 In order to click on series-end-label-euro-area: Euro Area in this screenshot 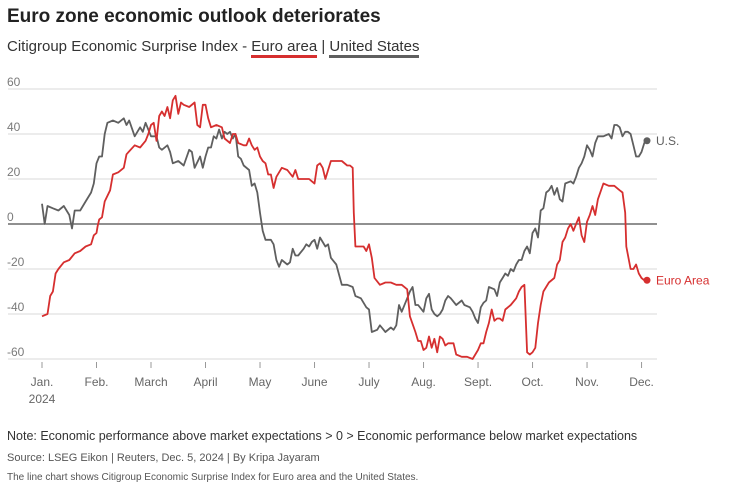, I will do `click(683, 280)`.